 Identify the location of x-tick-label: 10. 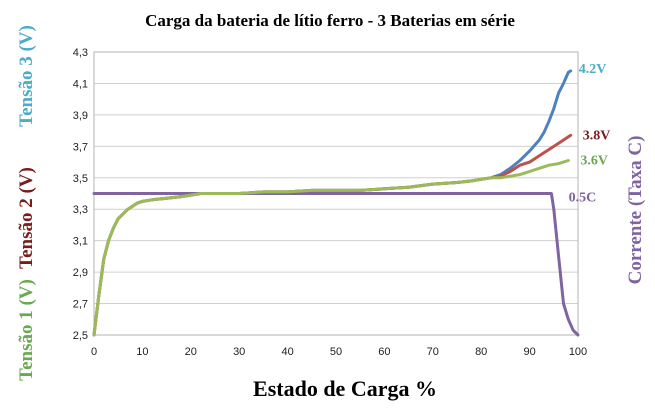
(142, 352).